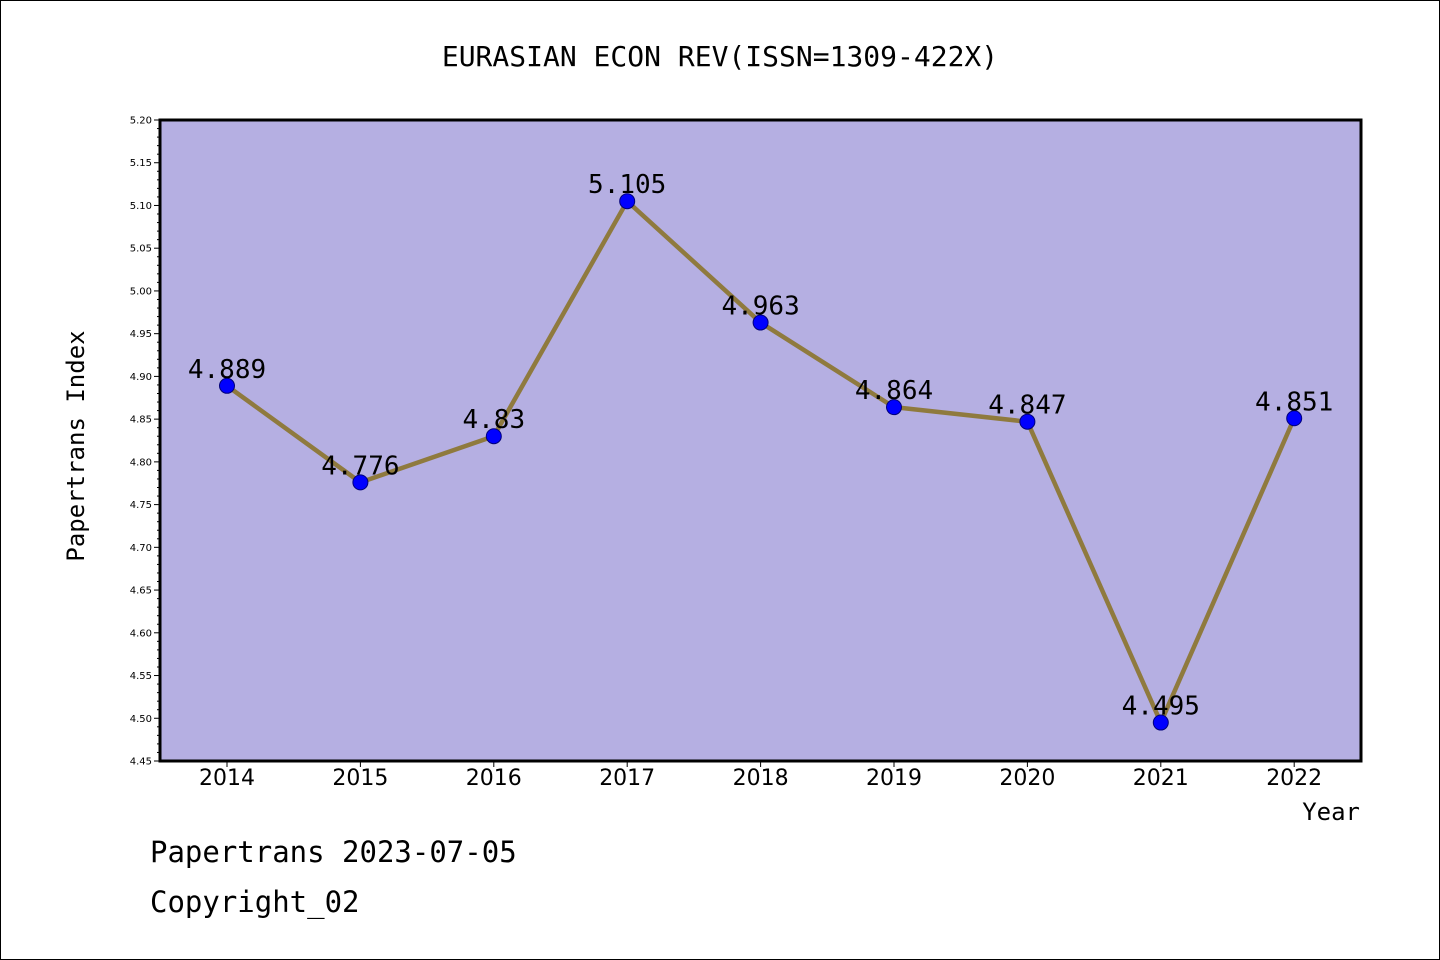  Describe the element at coordinates (494, 778) in the screenshot. I see `x-tick-label: 2016` at that location.